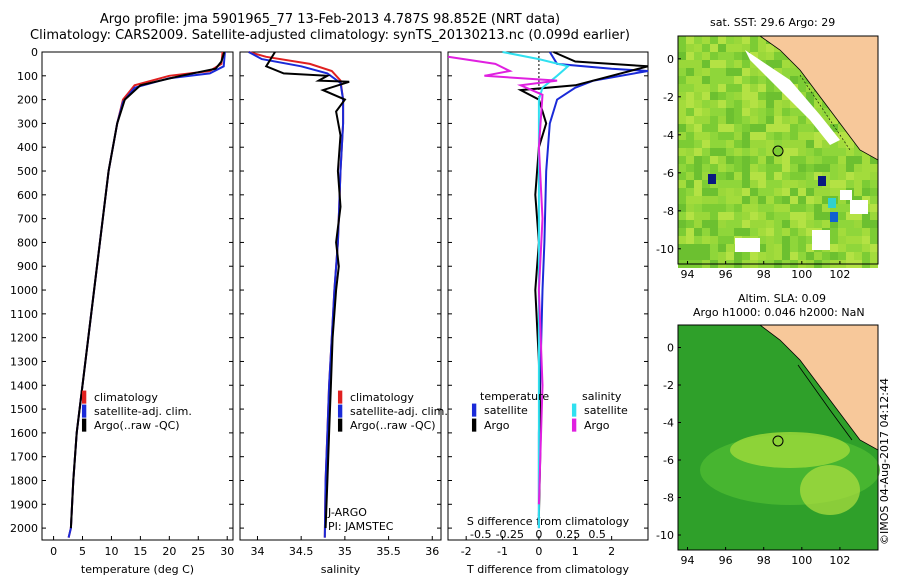  Describe the element at coordinates (502, 551) in the screenshot. I see `x-tick-label: -1` at that location.